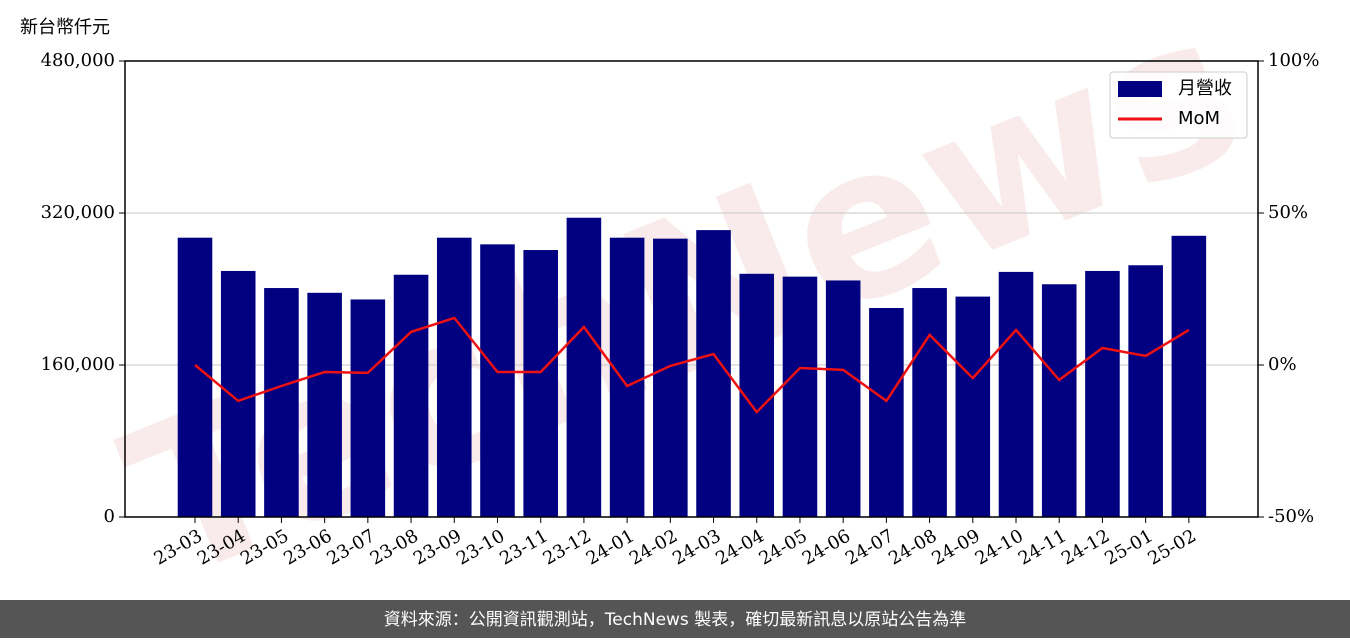 The width and height of the screenshot is (1350, 642). I want to click on x-tick-label: 23-12, so click(566, 547).